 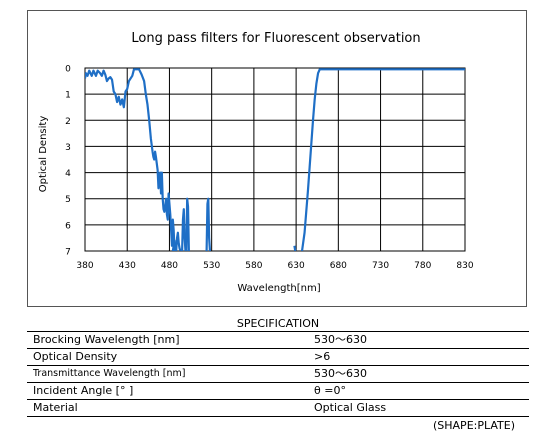 I want to click on spec-value: Optical Glass, so click(x=421, y=408).